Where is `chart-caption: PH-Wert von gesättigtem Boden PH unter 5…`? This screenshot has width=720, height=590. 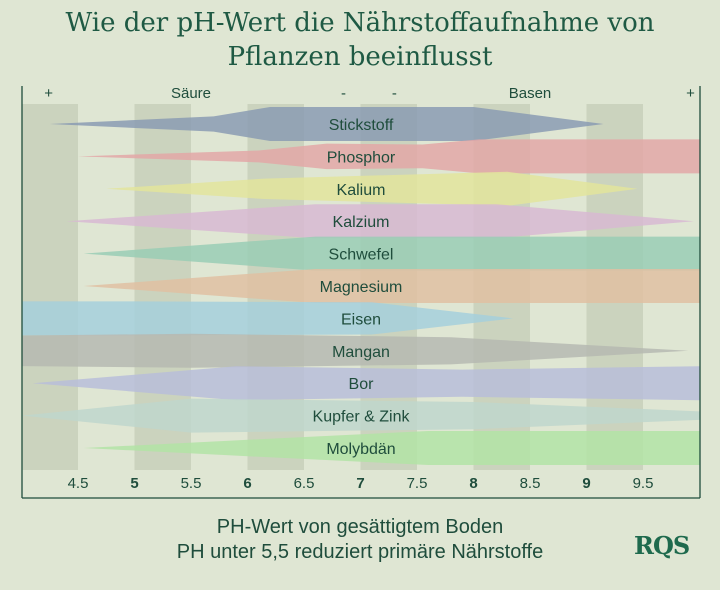 chart-caption: PH-Wert von gesättigtem Boden PH unter 5… is located at coordinates (360, 540).